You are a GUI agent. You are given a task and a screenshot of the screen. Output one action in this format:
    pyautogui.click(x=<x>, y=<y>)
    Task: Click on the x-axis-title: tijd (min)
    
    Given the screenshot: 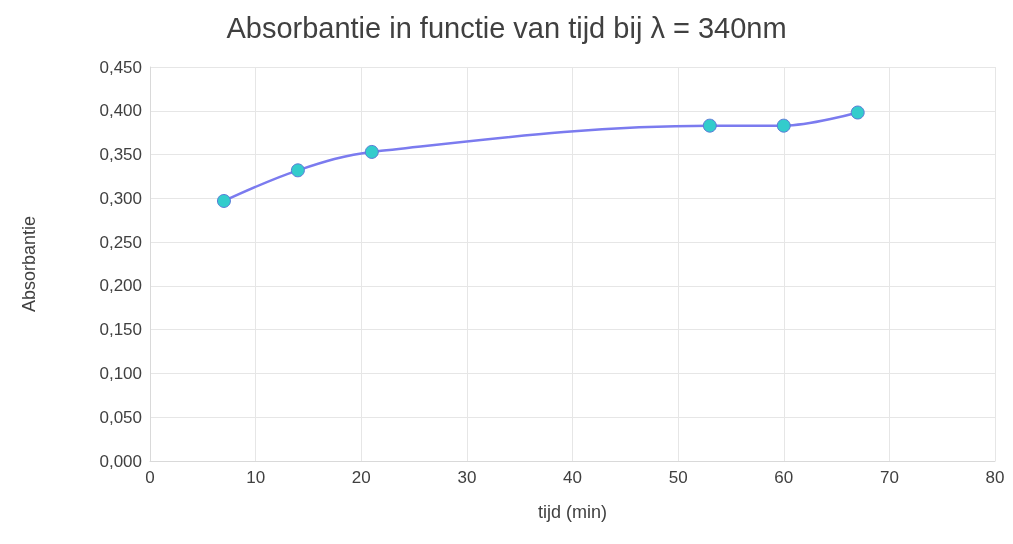 What is the action you would take?
    pyautogui.click(x=572, y=512)
    